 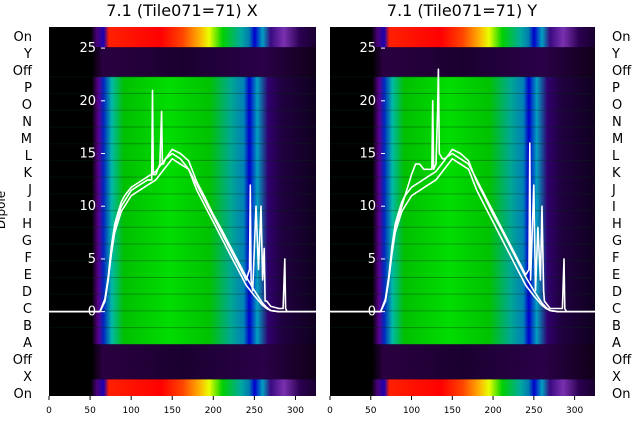 I want to click on x-tick-label: 250, so click(x=533, y=411).